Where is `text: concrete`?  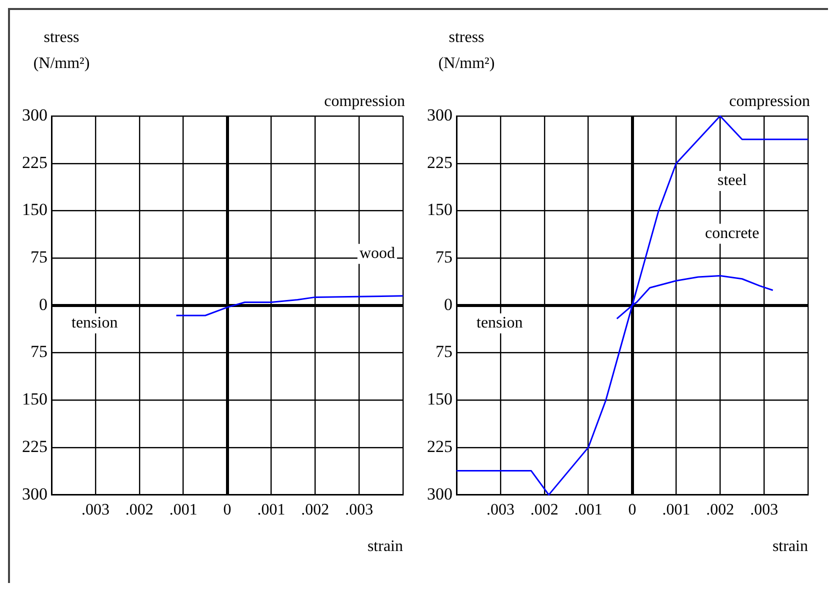 text: concrete is located at coordinates (732, 233).